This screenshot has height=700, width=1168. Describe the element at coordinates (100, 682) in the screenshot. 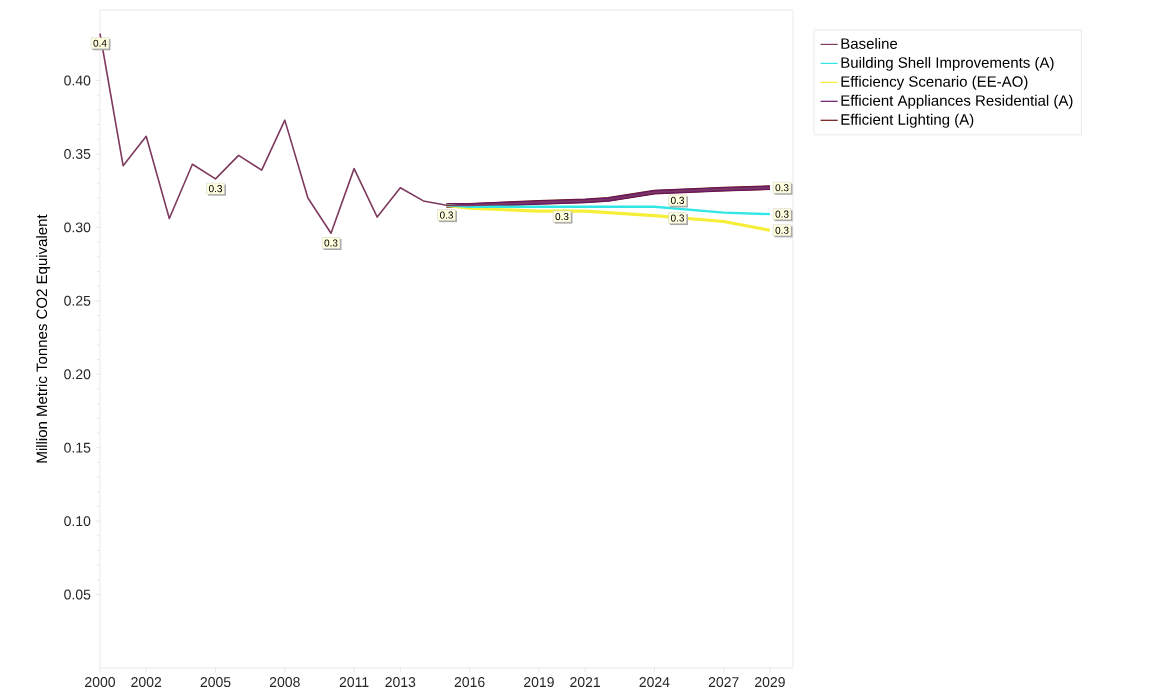

I see `x-tick-label: 2000` at that location.